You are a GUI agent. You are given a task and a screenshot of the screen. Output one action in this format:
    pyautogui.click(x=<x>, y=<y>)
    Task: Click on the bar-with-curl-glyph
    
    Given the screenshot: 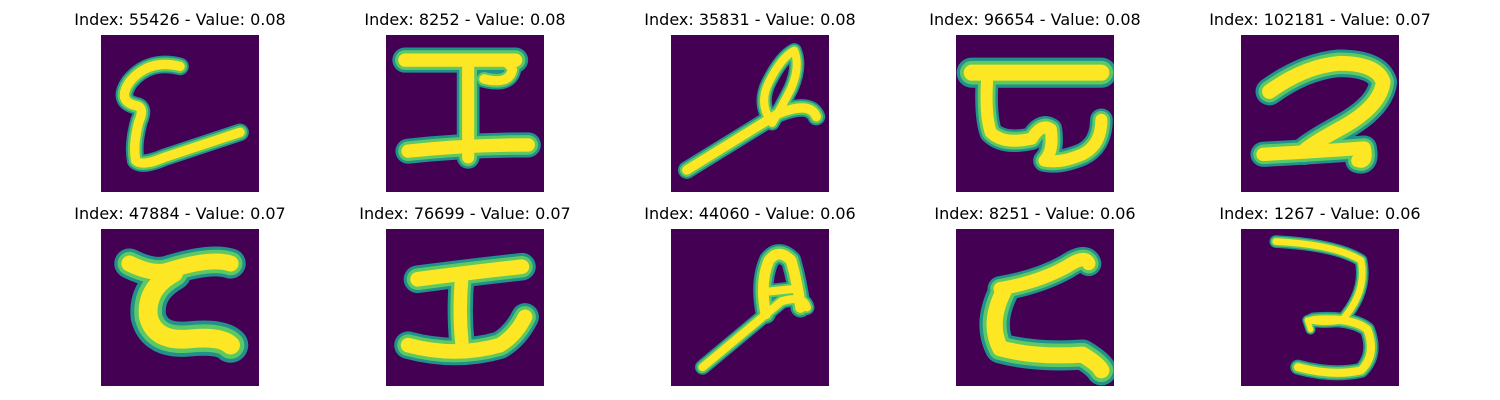 What is the action you would take?
    pyautogui.click(x=1035, y=113)
    